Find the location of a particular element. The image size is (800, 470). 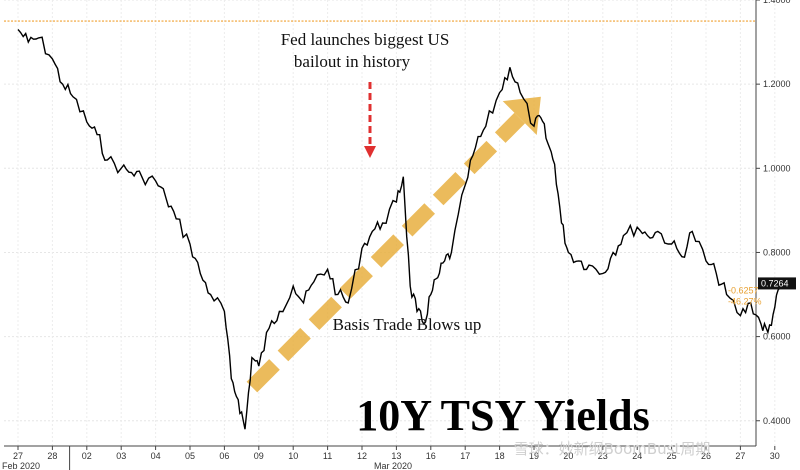

last-value-label: 0.7264 is located at coordinates (775, 283).